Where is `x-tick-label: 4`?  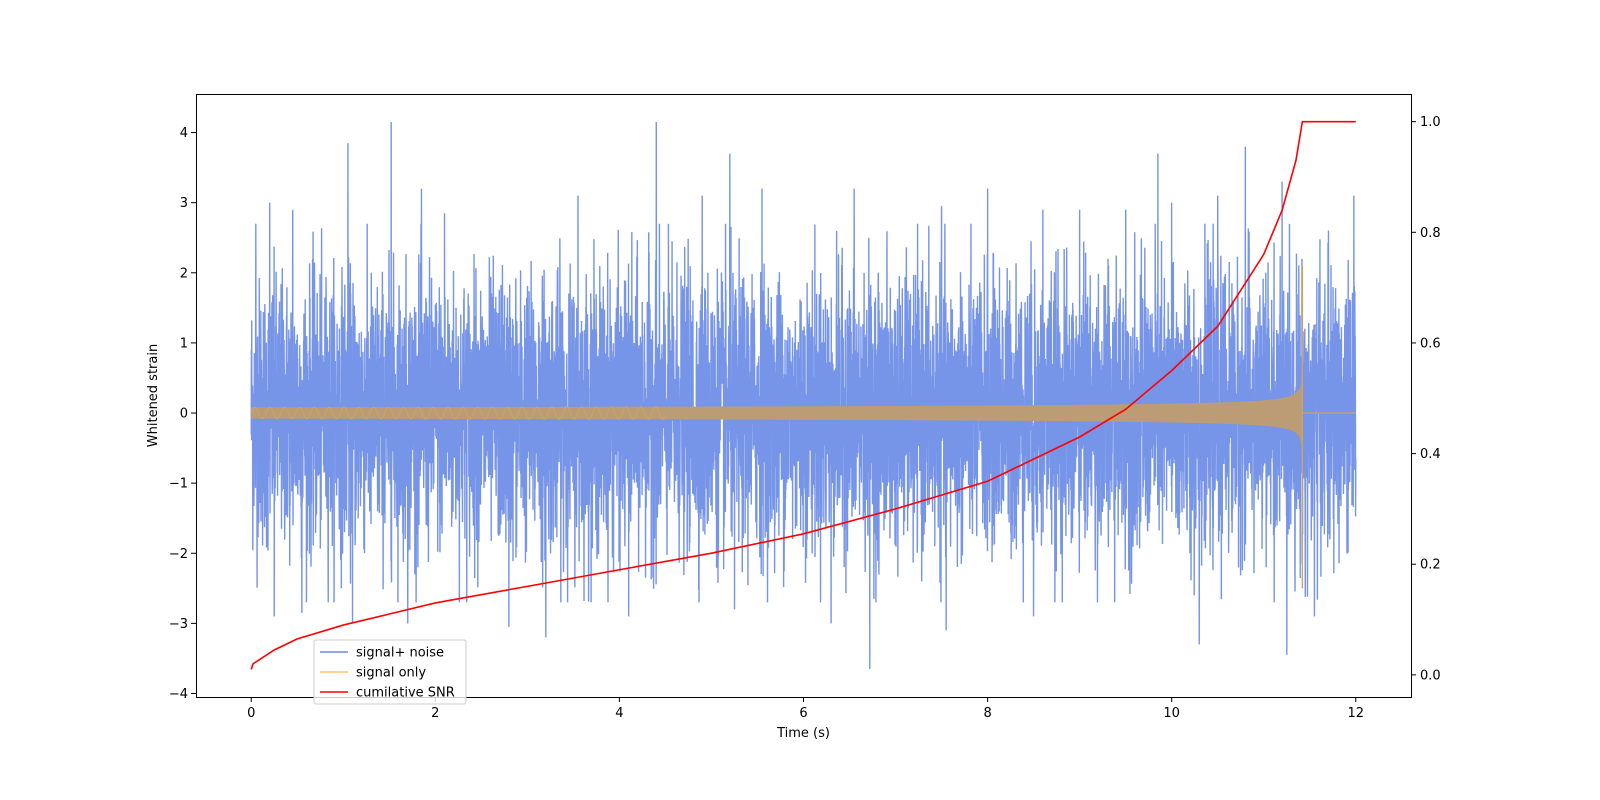 x-tick-label: 4 is located at coordinates (619, 713).